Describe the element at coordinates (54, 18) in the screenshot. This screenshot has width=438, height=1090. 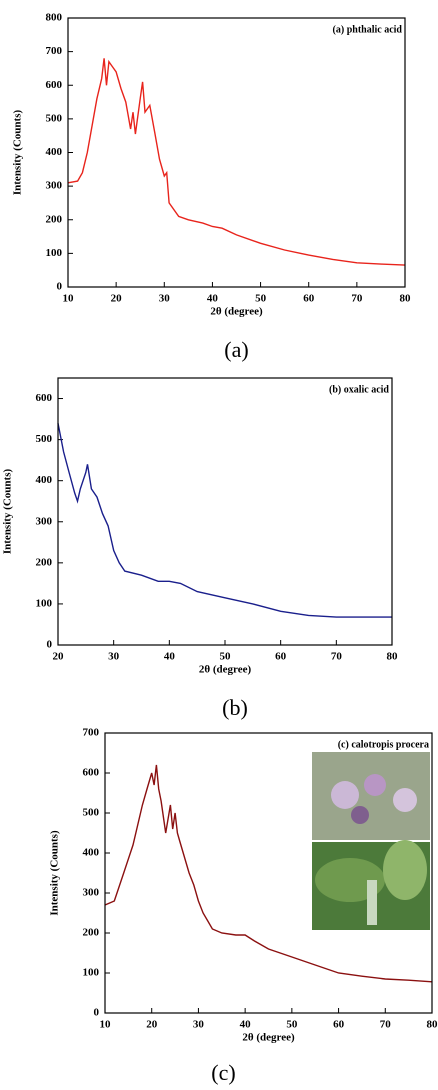
I see `y-tick-label: 800` at that location.